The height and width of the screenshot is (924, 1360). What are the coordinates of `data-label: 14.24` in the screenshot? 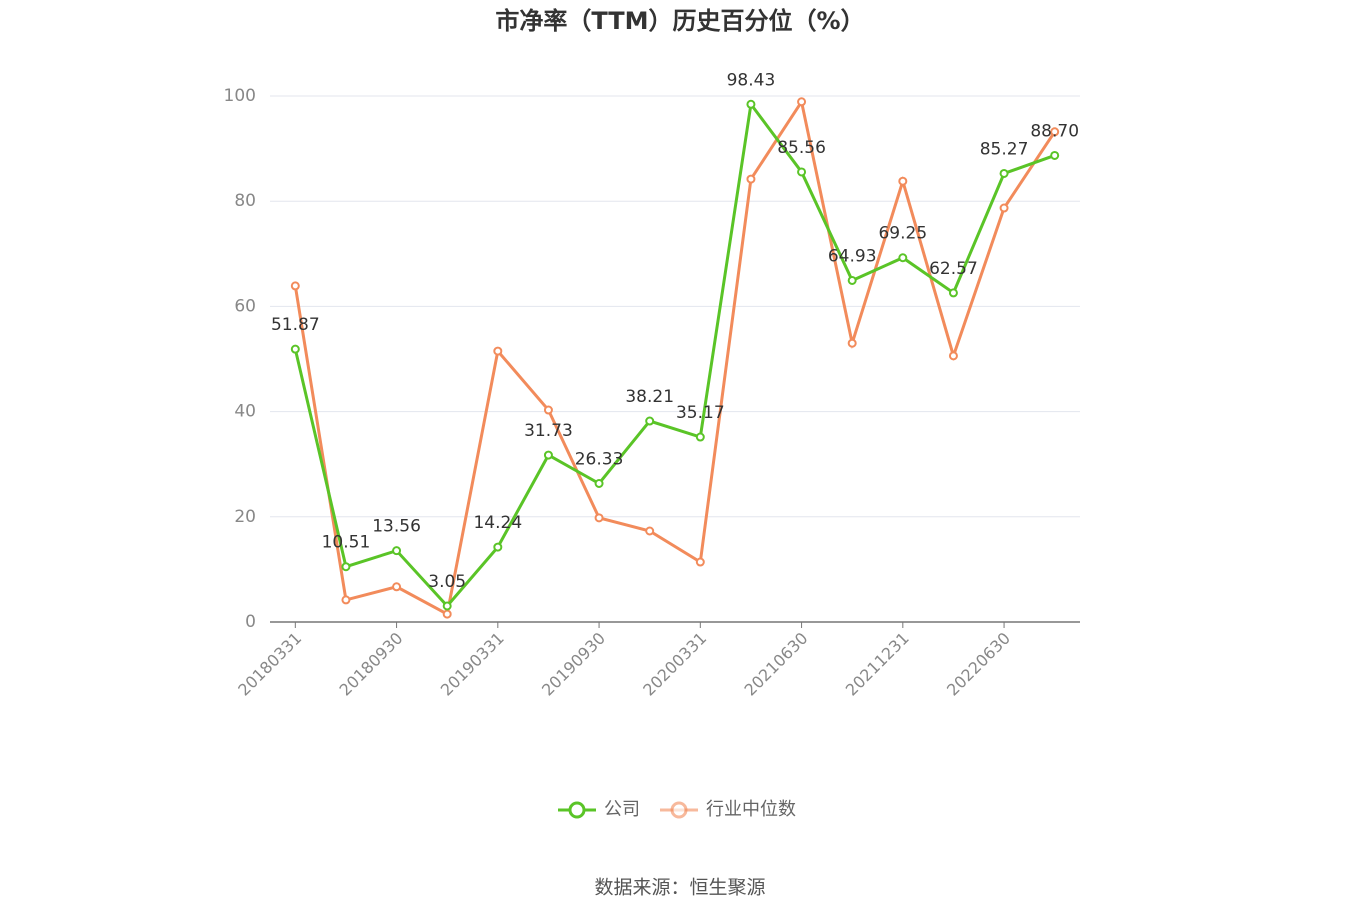 It's located at (497, 523).